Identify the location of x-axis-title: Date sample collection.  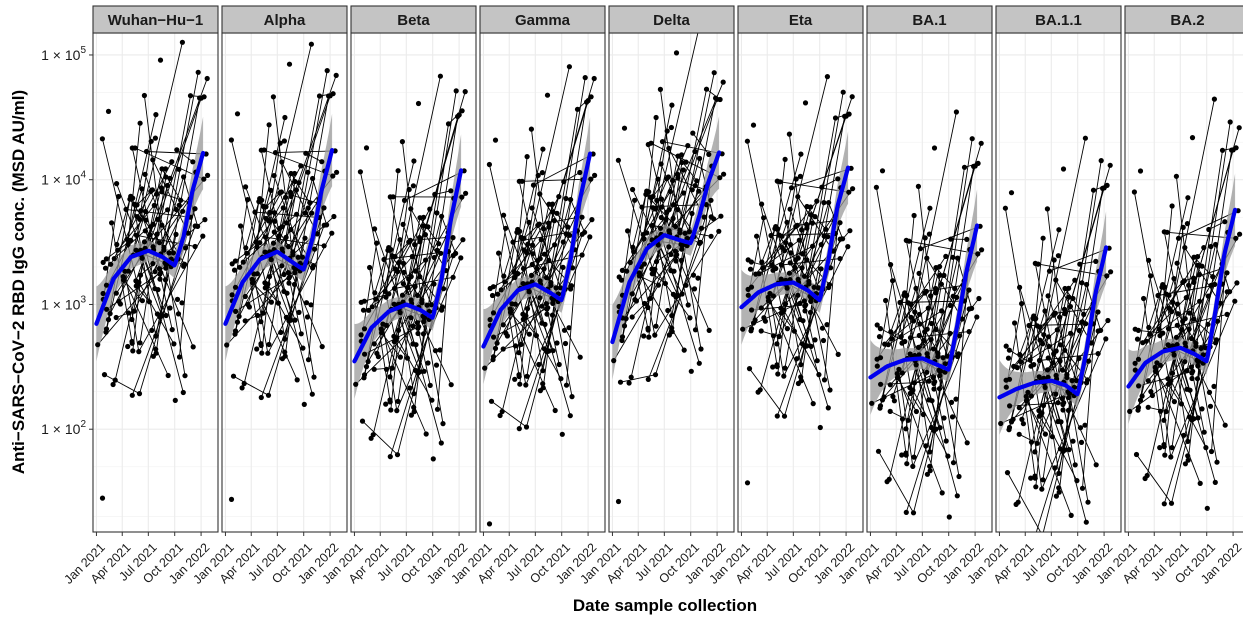
(665, 605).